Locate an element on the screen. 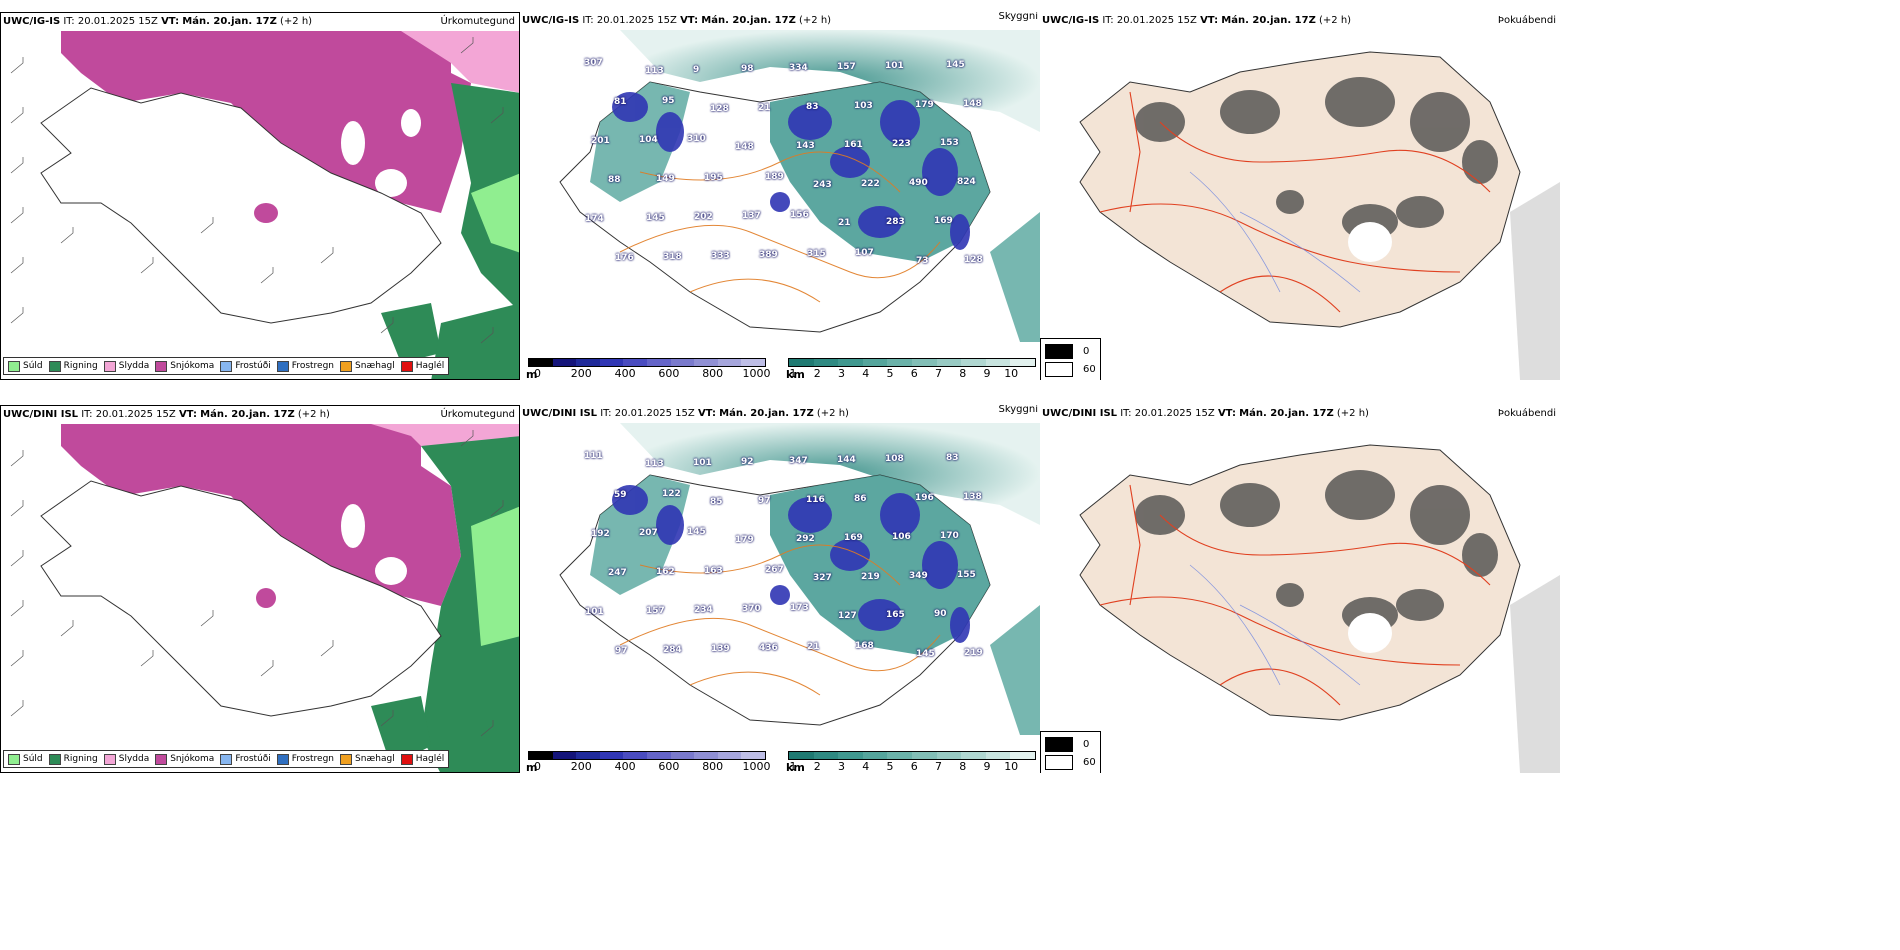  visibility-ticks: 1 2 3 4 5 6 7 8 9 10 is located at coordinates (912, 373).